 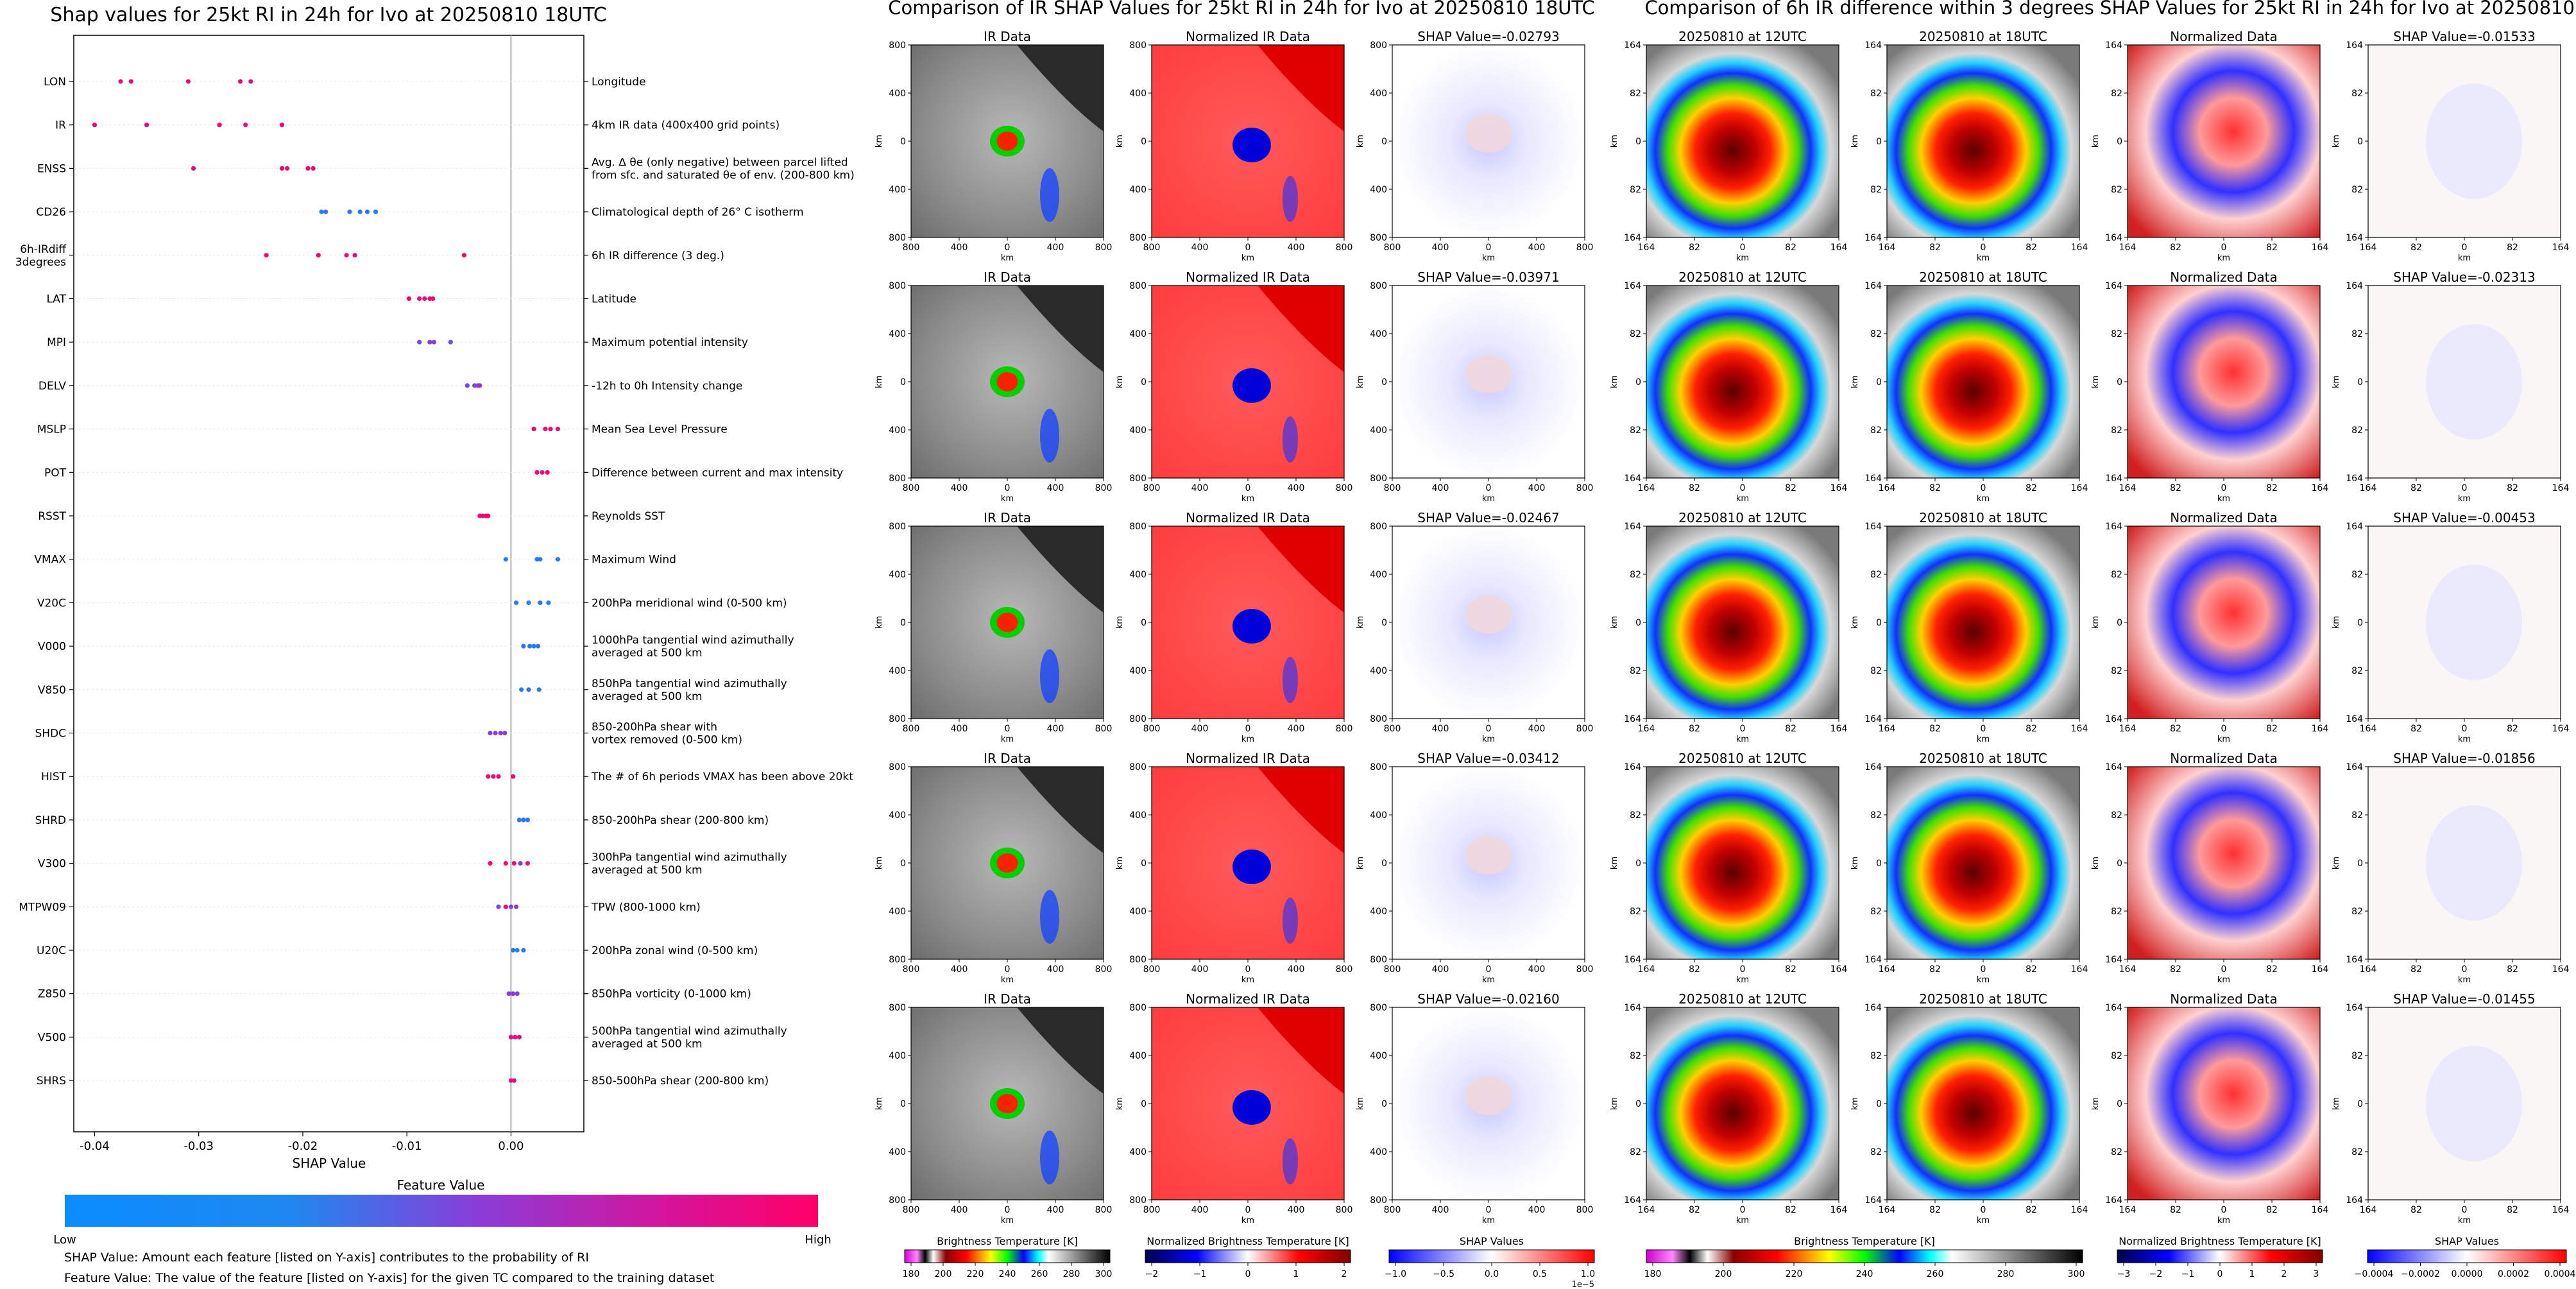 I want to click on x-tick-label: -0.01, so click(x=407, y=1146).